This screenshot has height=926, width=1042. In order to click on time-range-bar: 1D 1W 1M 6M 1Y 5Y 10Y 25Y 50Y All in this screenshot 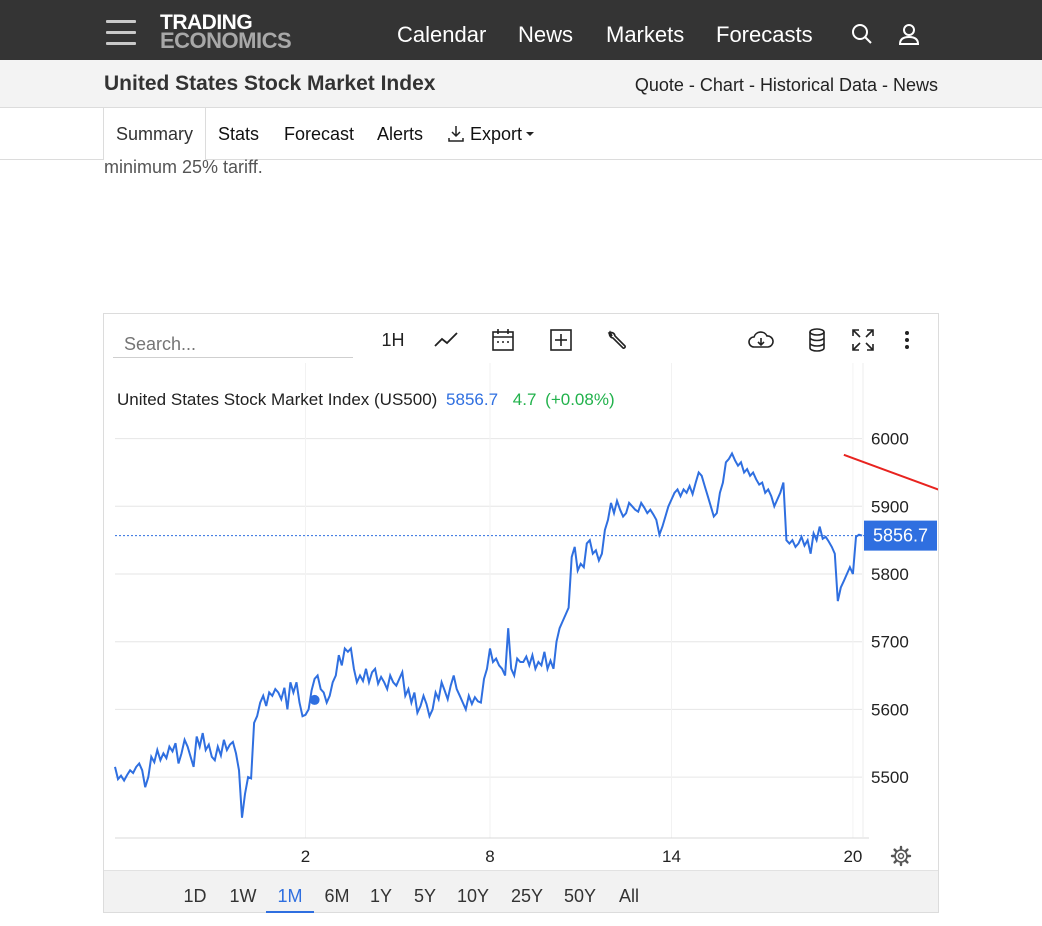, I will do `click(521, 891)`.